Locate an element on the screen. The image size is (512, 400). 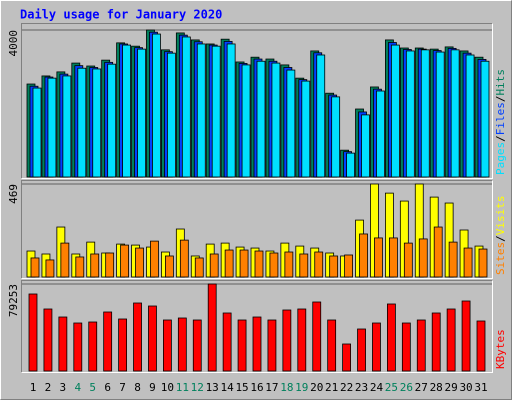
y-tick-label: 4000 is located at coordinates (13, 43).